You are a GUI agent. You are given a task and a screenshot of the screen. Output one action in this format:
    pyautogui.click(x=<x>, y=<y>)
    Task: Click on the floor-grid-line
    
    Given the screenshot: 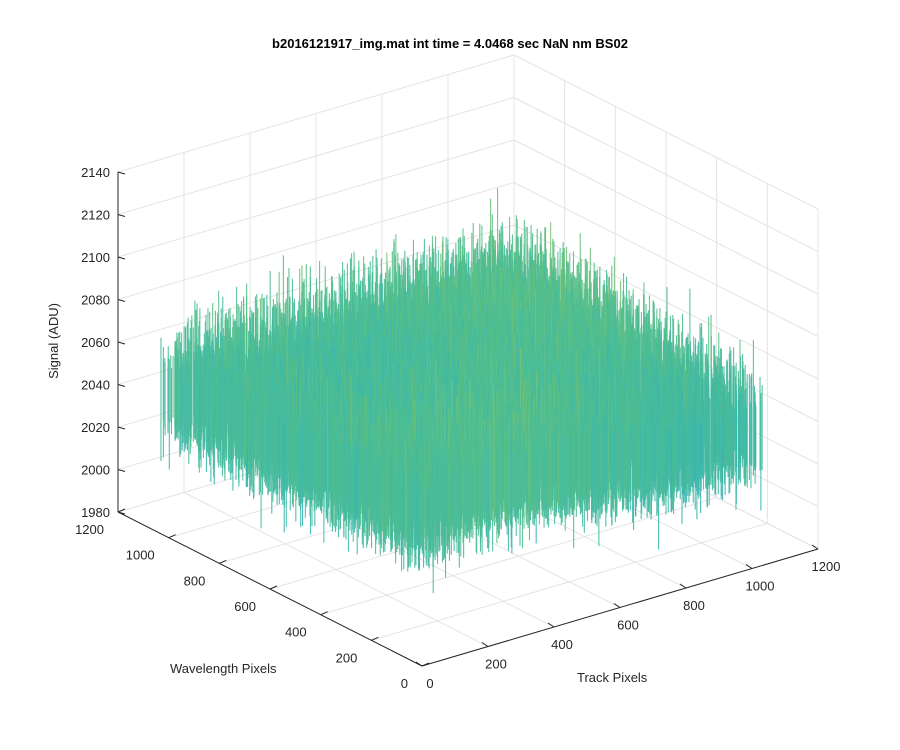 What is the action you would take?
    pyautogui.click(x=569, y=581)
    